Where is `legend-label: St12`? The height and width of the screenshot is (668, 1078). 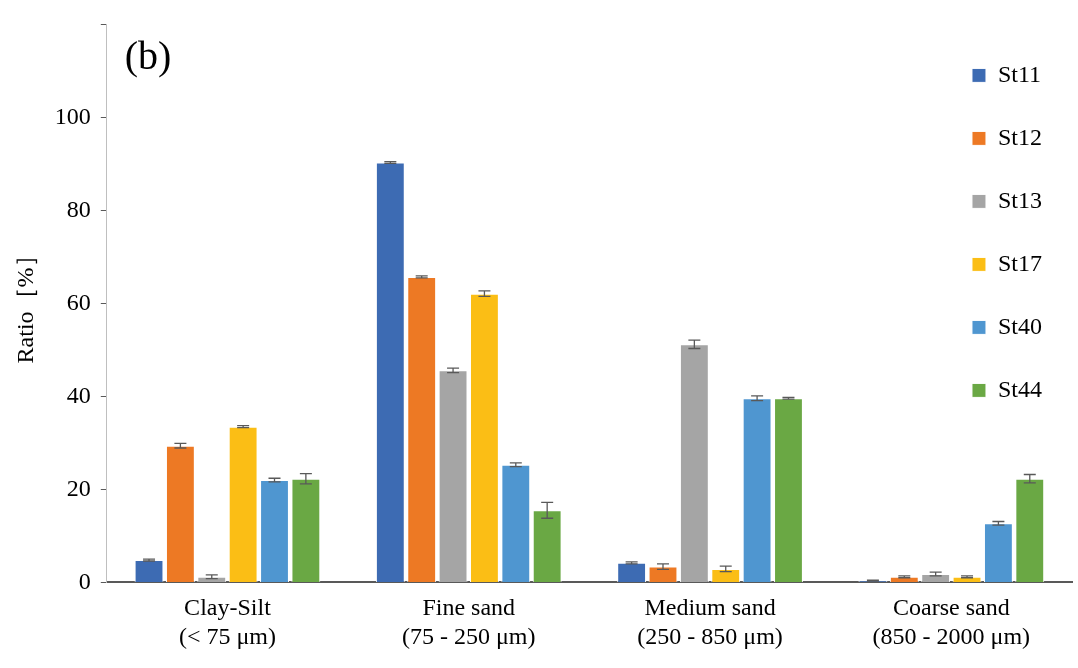
legend-label: St12 is located at coordinates (1019, 136).